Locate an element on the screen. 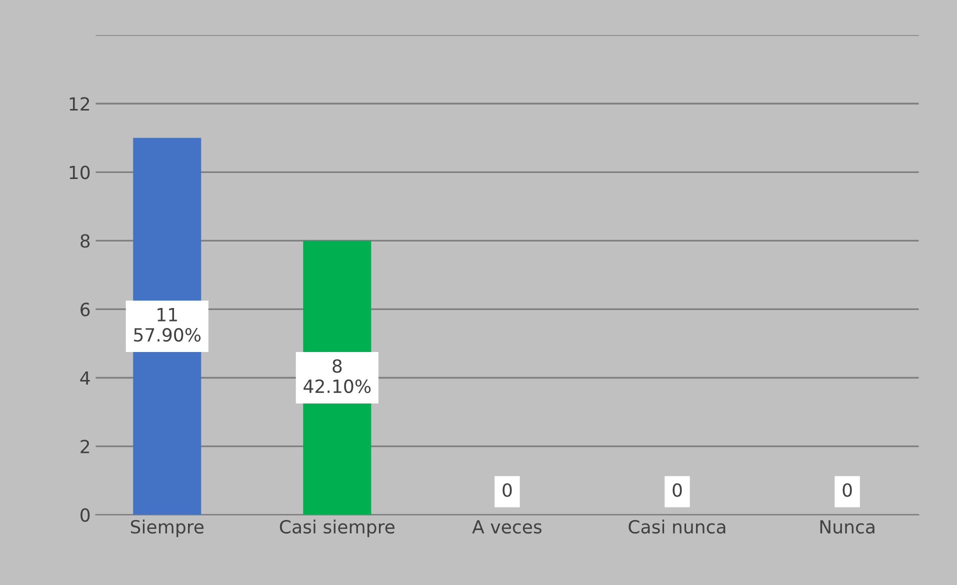  x-tick-label: Casi nunca is located at coordinates (677, 527).